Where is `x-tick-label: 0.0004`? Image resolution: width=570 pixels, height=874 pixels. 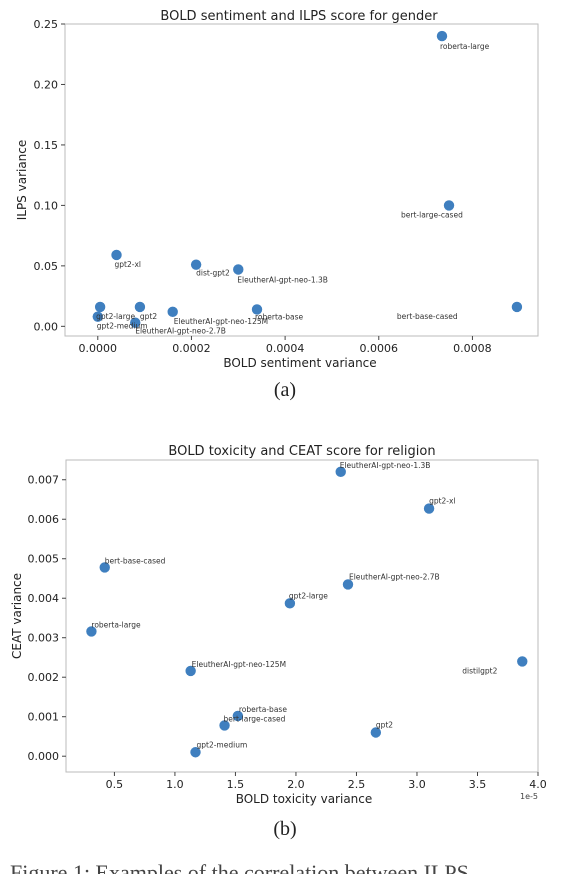 x-tick-label: 0.0004 is located at coordinates (285, 348).